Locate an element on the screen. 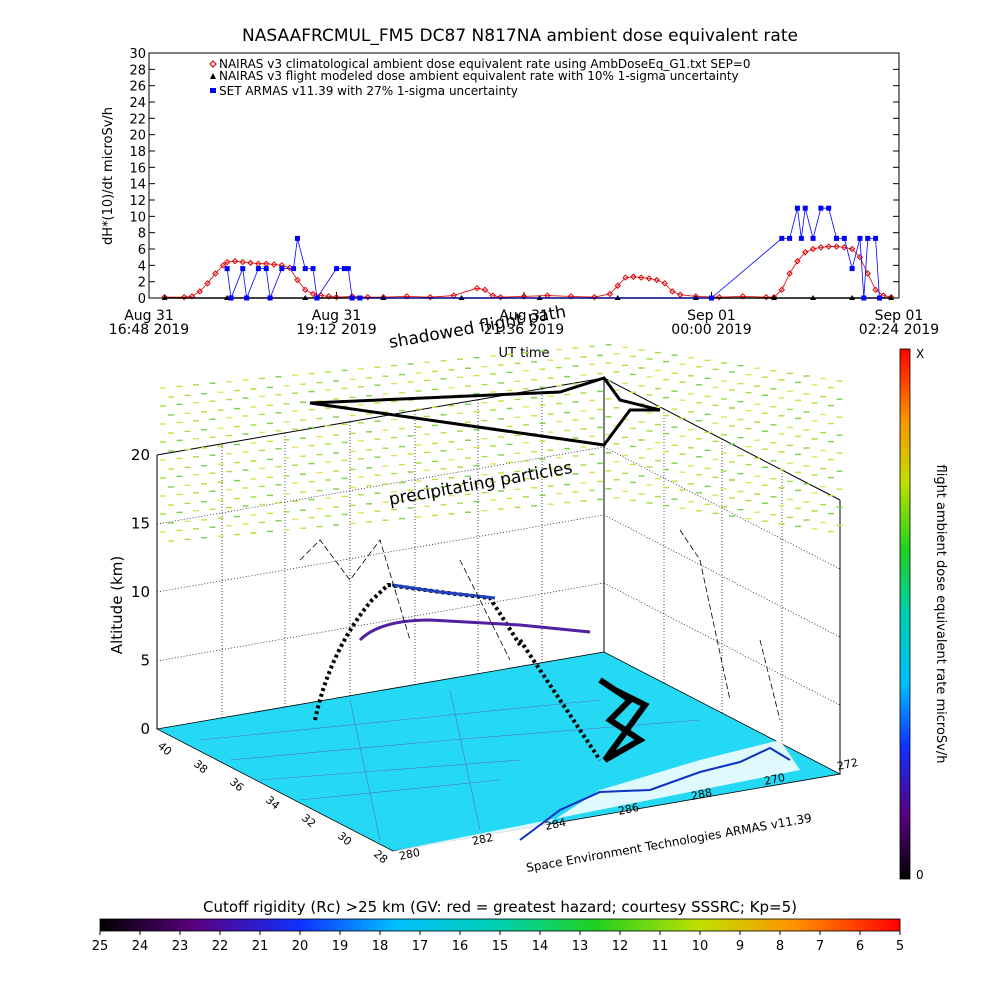  bottom-tick-label: 10 is located at coordinates (700, 946).